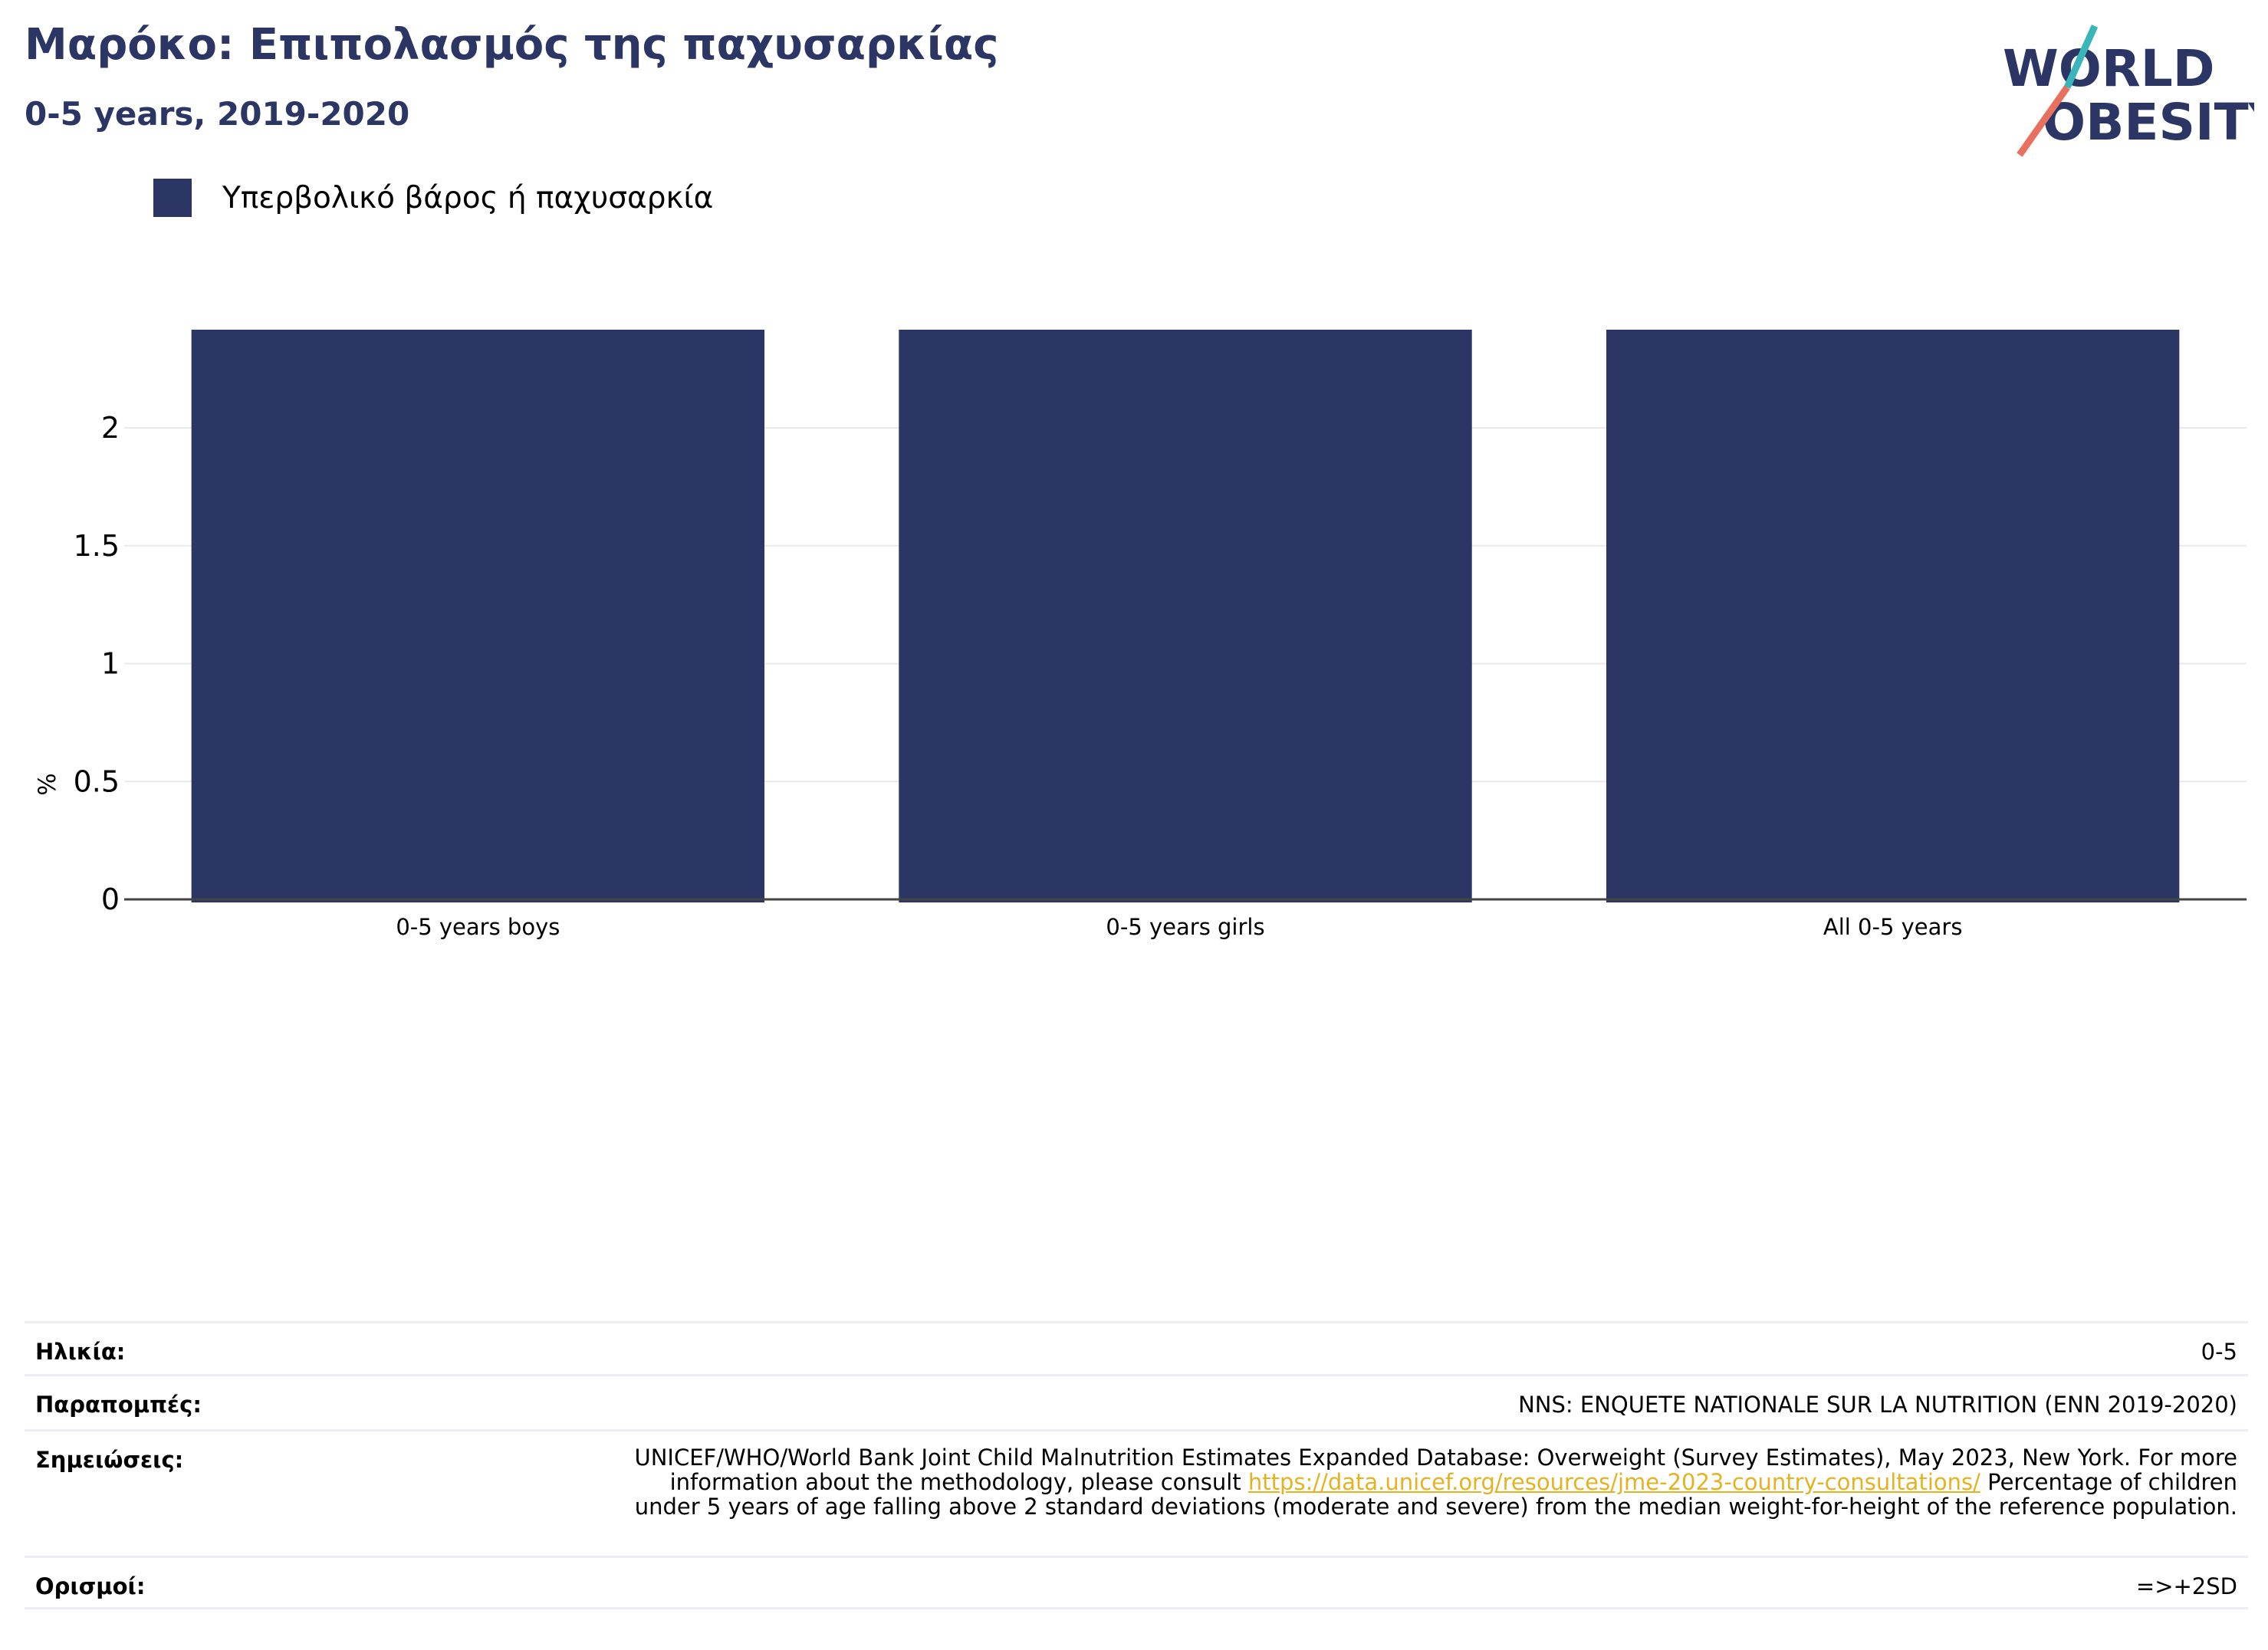 The height and width of the screenshot is (1650, 2268). What do you see at coordinates (218, 114) in the screenshot?
I see `chart-subtitle: 0-5 years, 2019-2020` at bounding box center [218, 114].